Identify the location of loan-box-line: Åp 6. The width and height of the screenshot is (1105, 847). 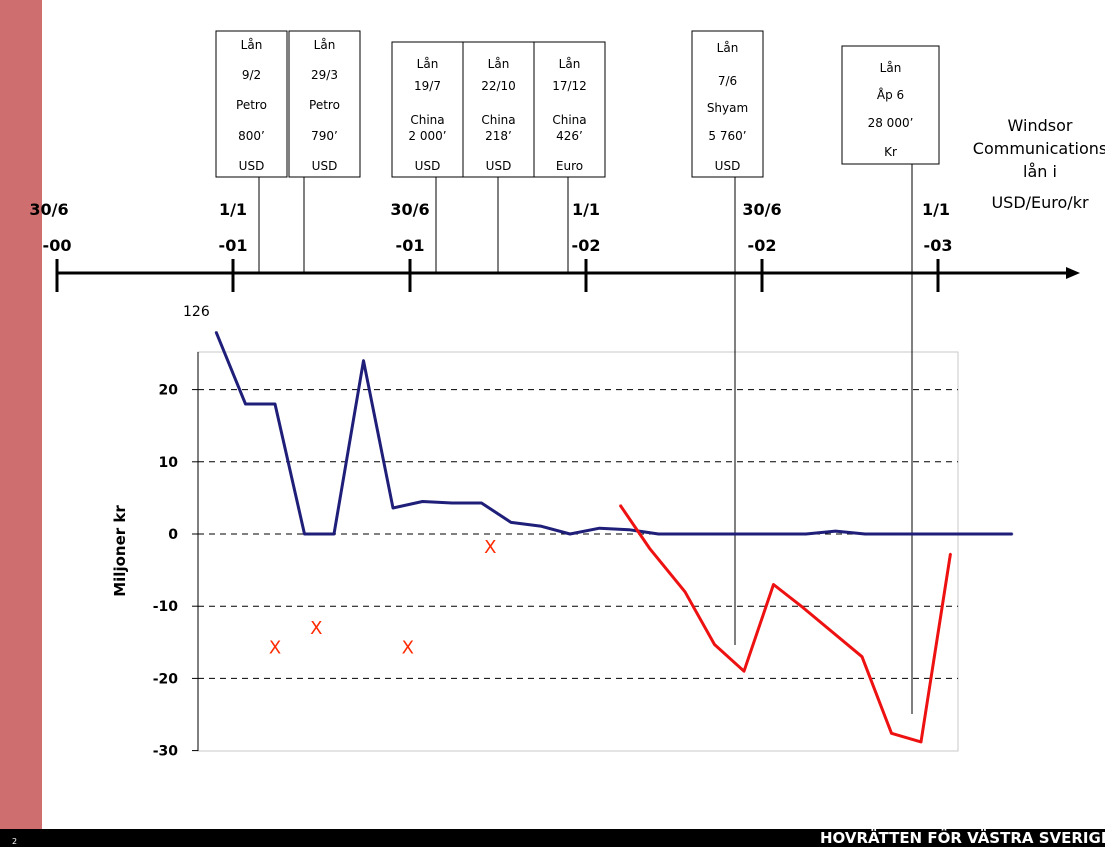
(890, 94).